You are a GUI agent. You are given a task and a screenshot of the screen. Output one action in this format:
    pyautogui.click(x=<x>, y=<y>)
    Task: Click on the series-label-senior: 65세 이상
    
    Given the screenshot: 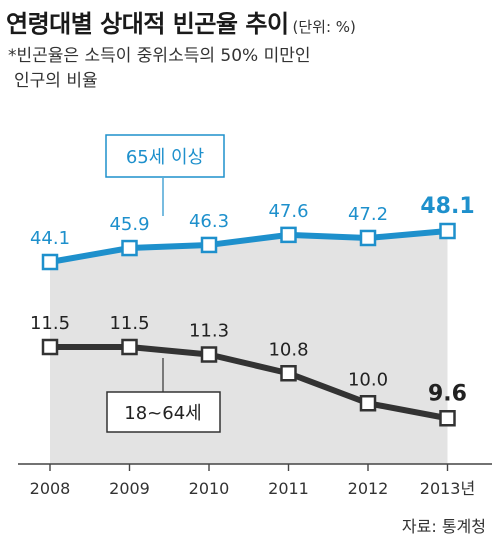 What is the action you would take?
    pyautogui.click(x=165, y=157)
    